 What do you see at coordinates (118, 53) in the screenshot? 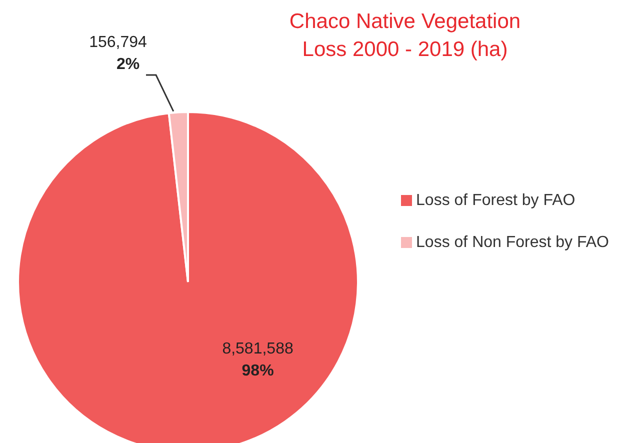
I see `data-label: 156,794 2%` at bounding box center [118, 53].